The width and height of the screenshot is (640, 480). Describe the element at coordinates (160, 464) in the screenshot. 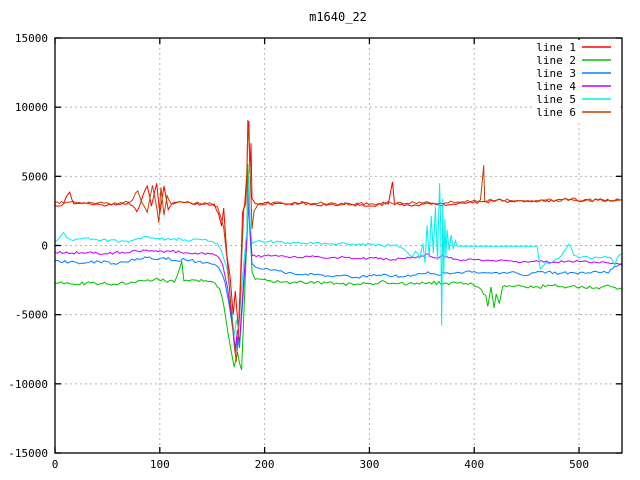

I see `x-tick-label: 100` at that location.